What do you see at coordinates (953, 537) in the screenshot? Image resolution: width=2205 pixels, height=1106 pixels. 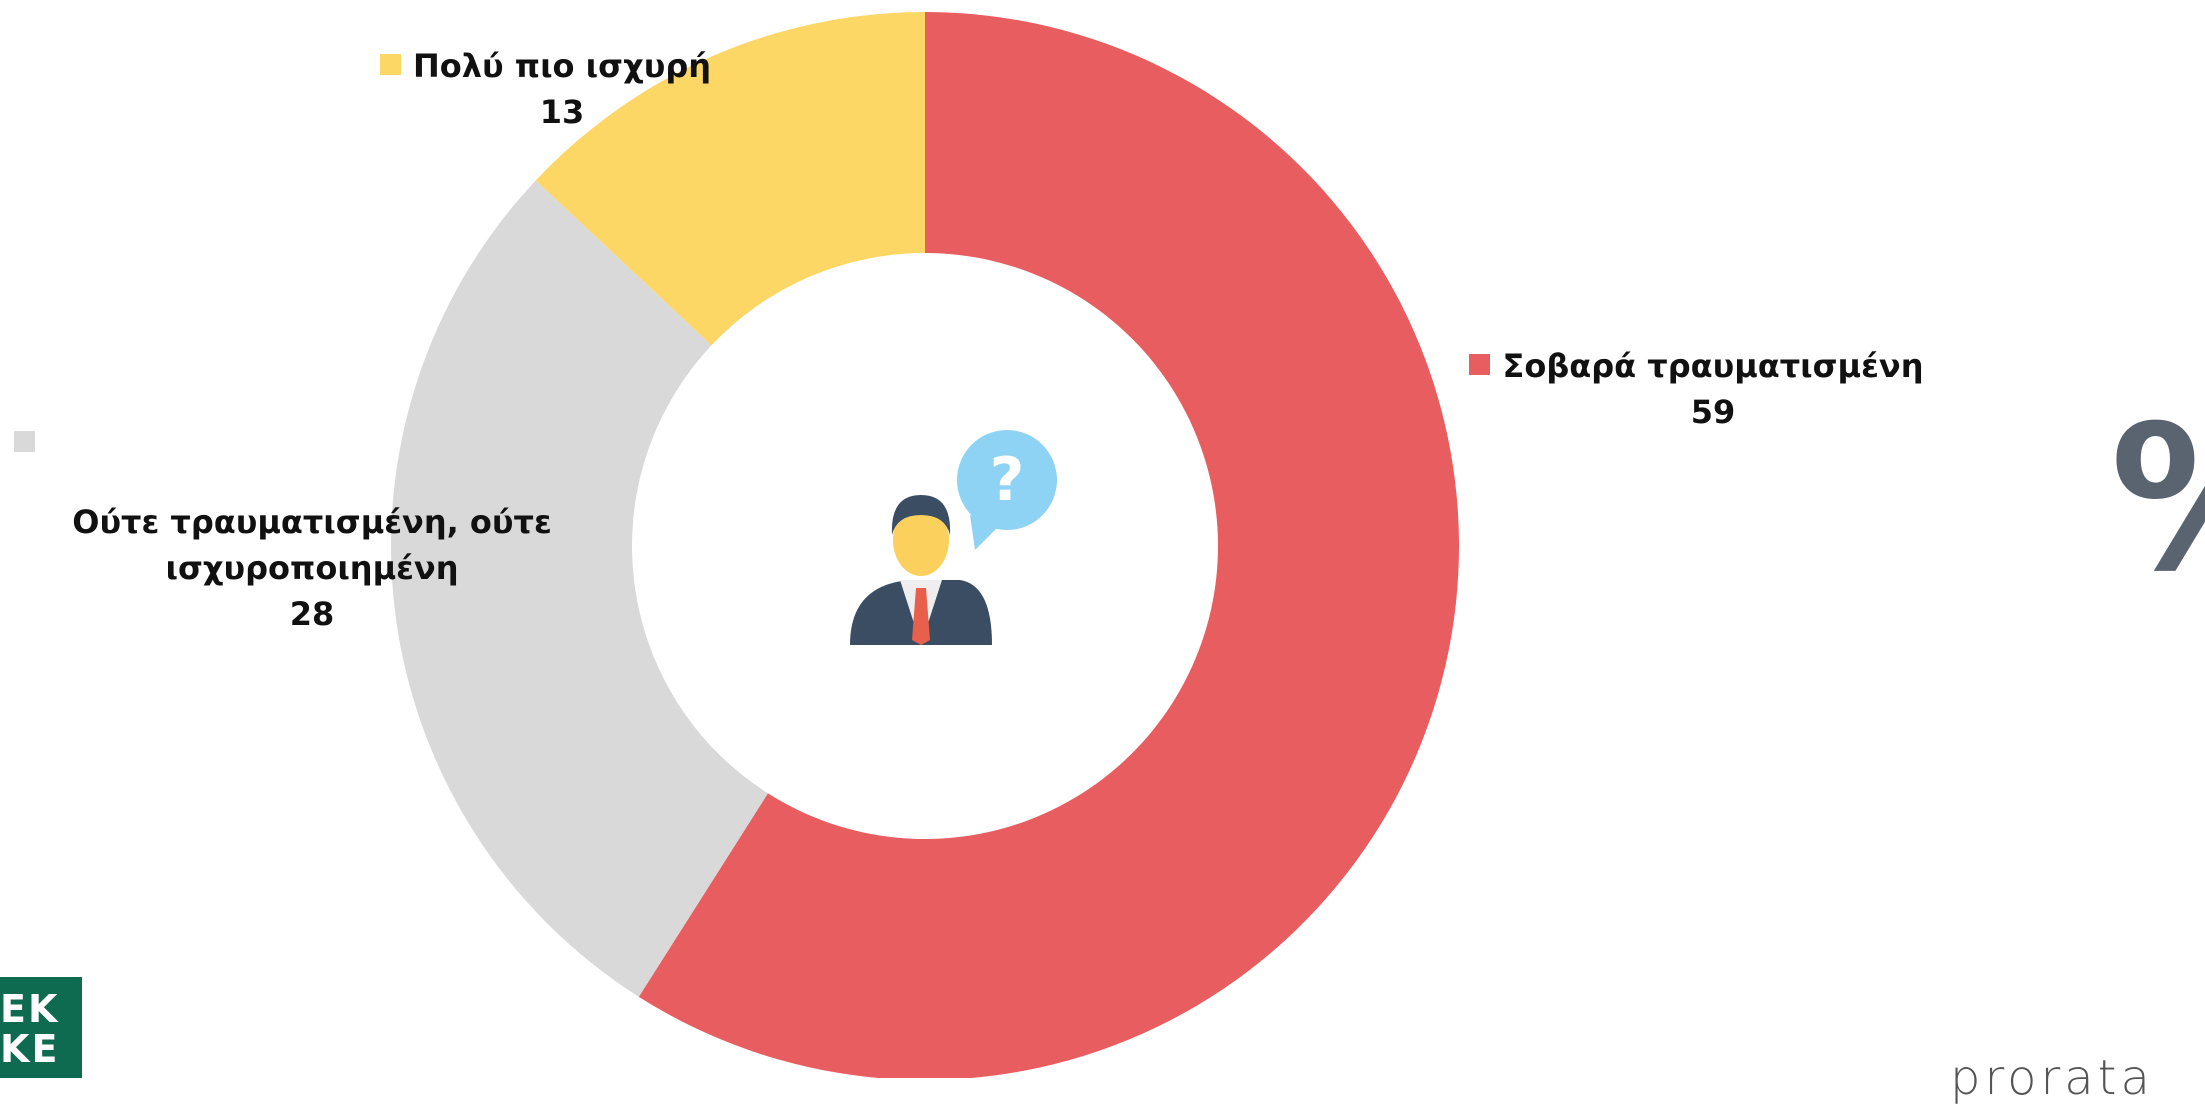 I see `person-icon: ?` at bounding box center [953, 537].